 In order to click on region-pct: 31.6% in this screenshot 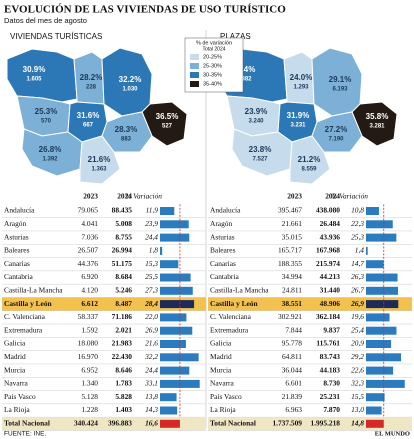, I will do `click(88, 115)`.